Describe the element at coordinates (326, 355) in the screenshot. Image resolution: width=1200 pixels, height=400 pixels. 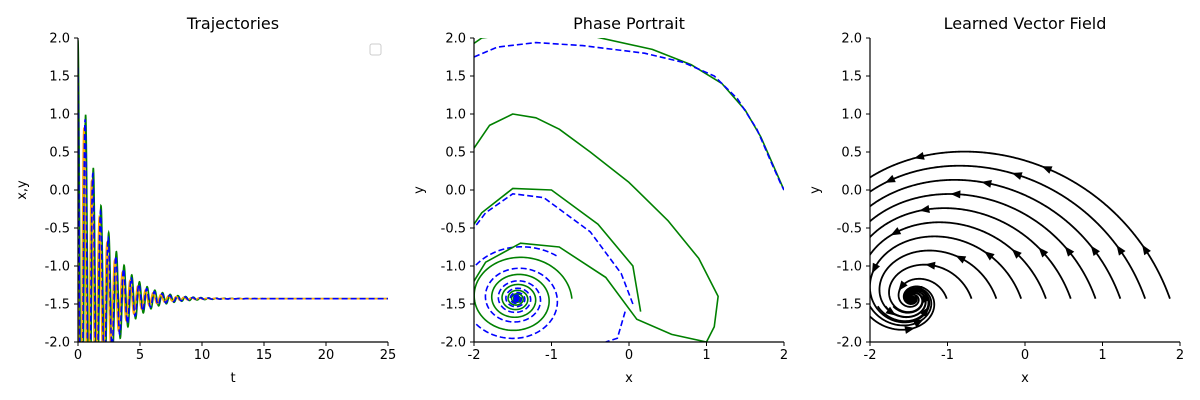
I see `x-tick-label: 20` at that location.